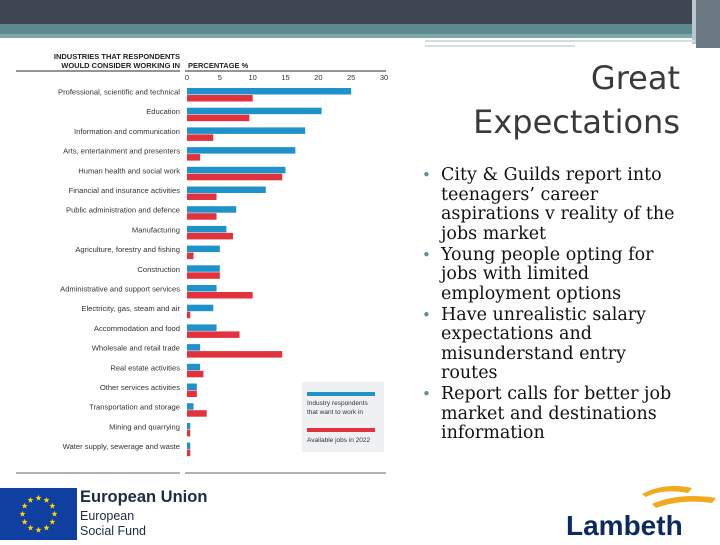  Describe the element at coordinates (341, 430) in the screenshot. I see `legend-swatch-red` at that location.